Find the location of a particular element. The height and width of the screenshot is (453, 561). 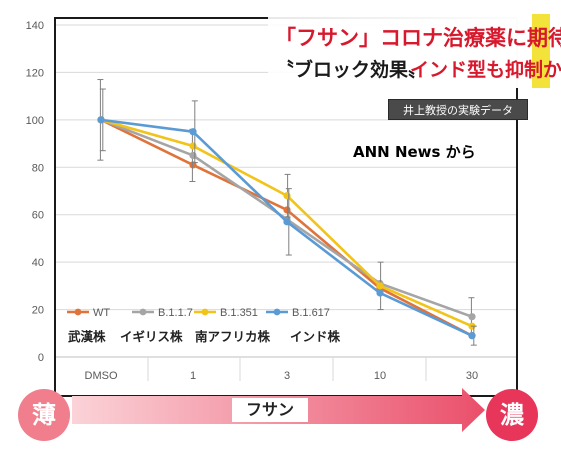

high-concentration-circle: 濃 is located at coordinates (512, 415).